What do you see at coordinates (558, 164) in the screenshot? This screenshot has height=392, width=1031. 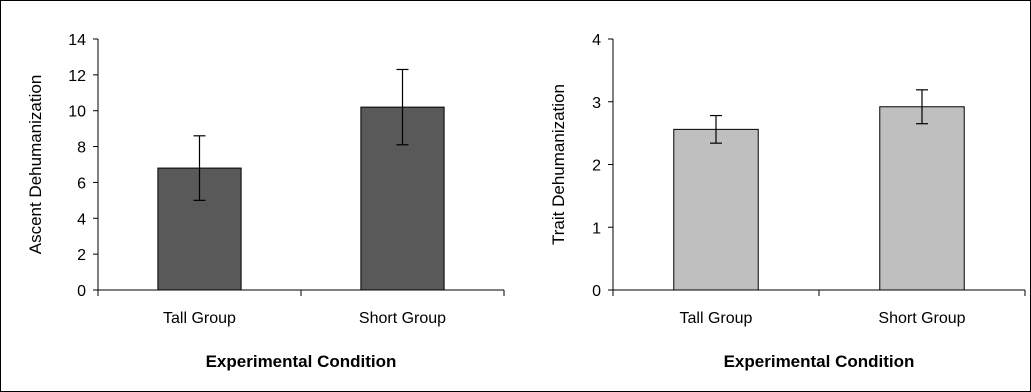 I see `y-axis-title: Trait Dehumanization` at bounding box center [558, 164].